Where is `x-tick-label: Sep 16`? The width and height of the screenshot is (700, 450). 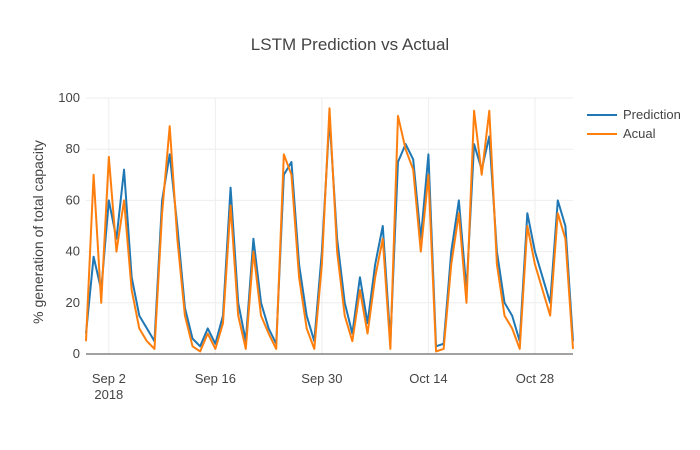
x-tick-label: Sep 16 is located at coordinates (215, 378).